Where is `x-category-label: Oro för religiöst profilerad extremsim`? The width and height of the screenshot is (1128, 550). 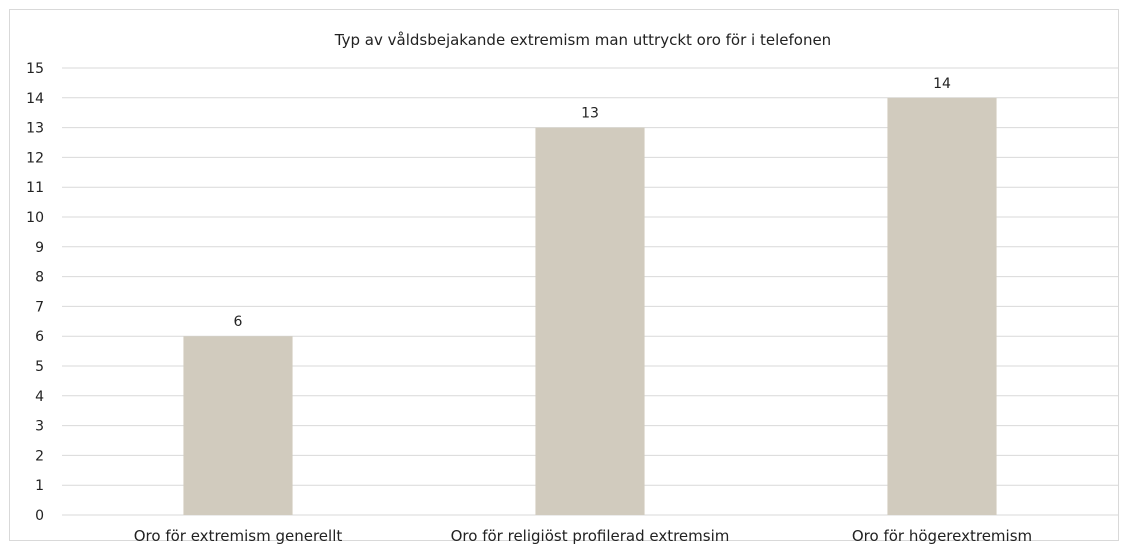 x-category-label: Oro för religiöst profilerad extremsim is located at coordinates (590, 536).